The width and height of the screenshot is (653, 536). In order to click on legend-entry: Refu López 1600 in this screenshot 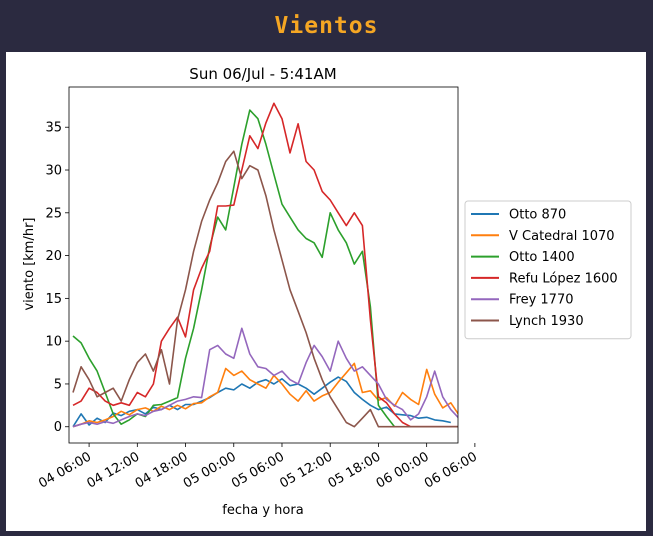, I will do `click(563, 278)`.